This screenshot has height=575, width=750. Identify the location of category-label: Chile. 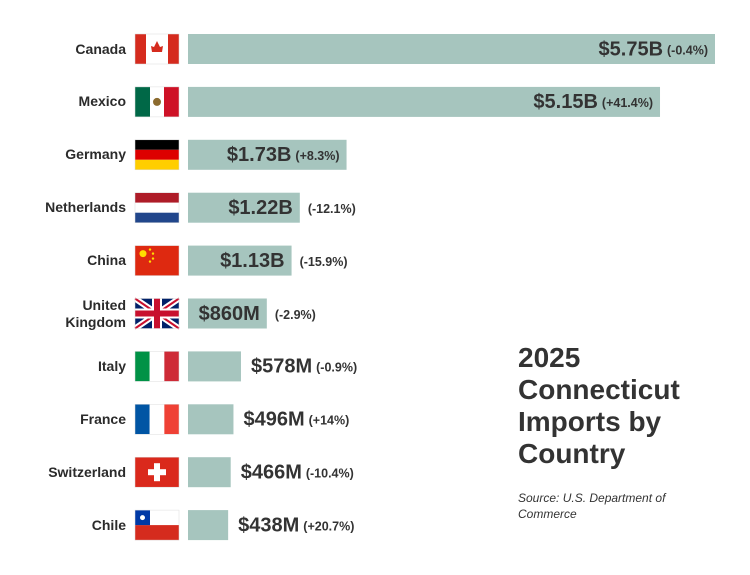
(108, 524).